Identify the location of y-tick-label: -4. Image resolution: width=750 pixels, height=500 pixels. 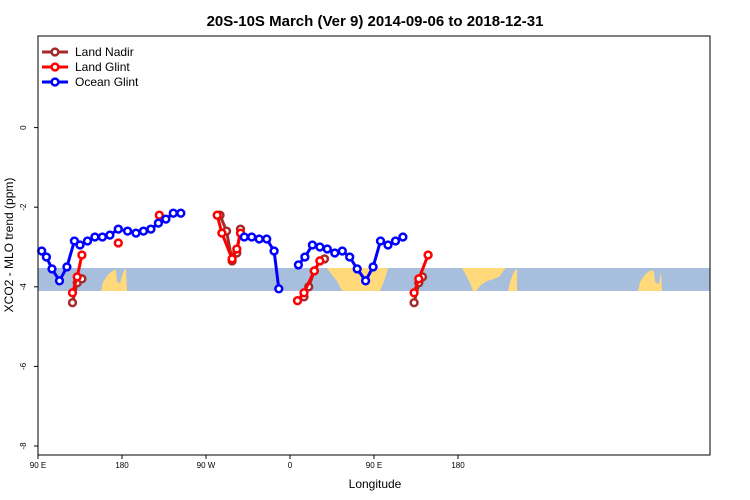
(23, 287).